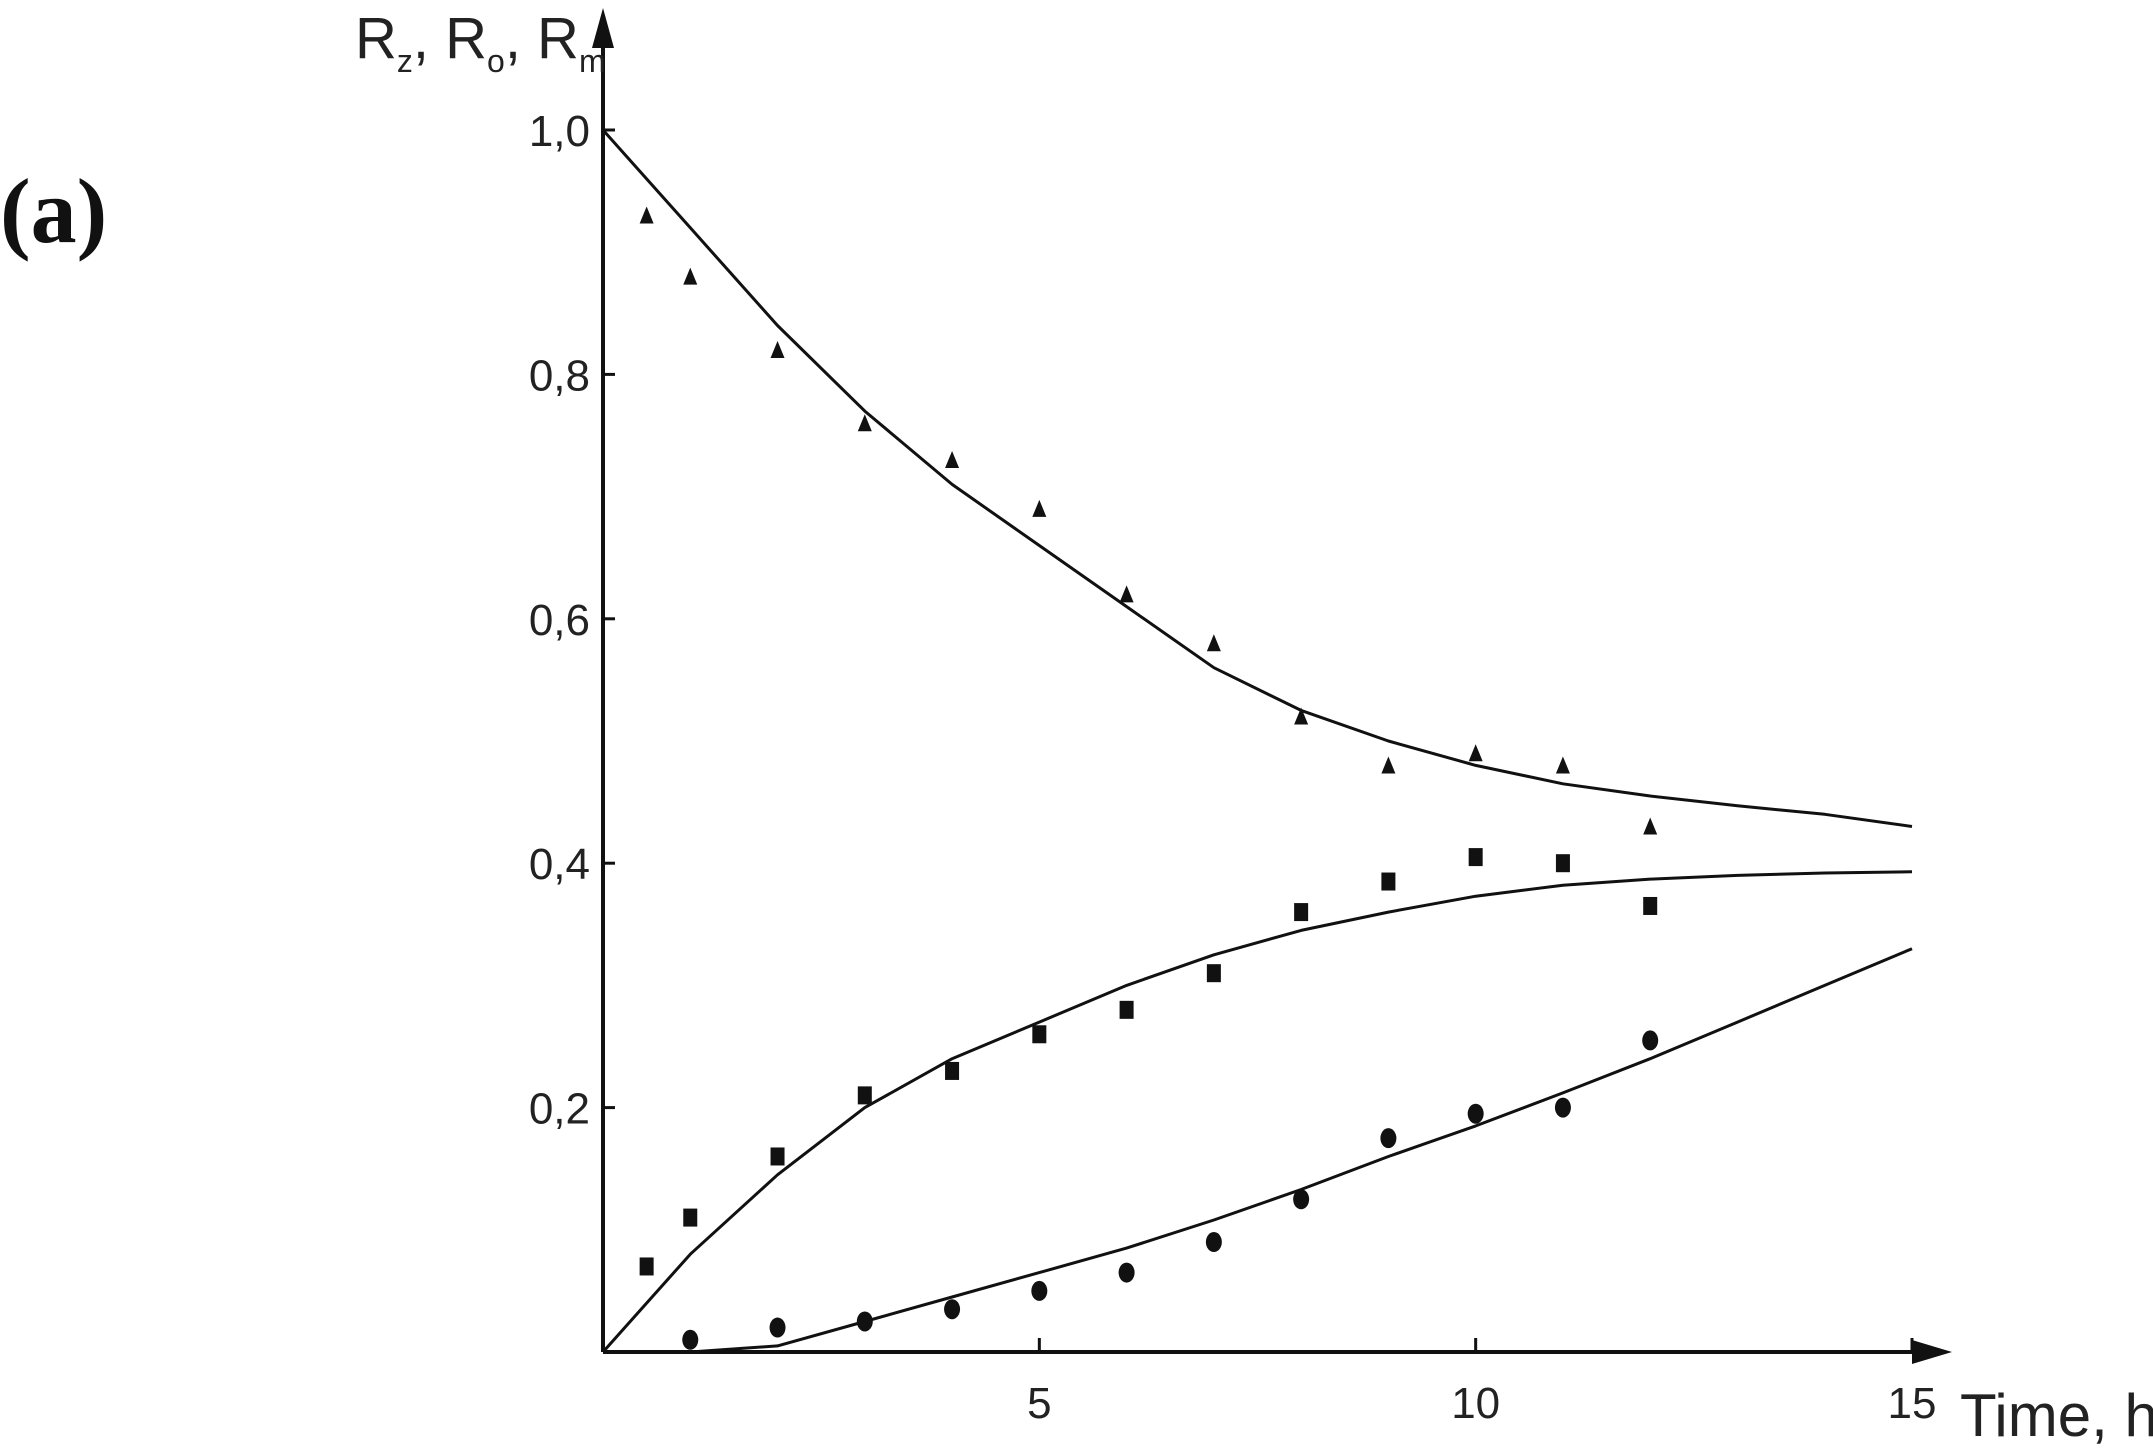 The height and width of the screenshot is (1450, 2153). I want to click on y-axis-arrow, so click(603, 28).